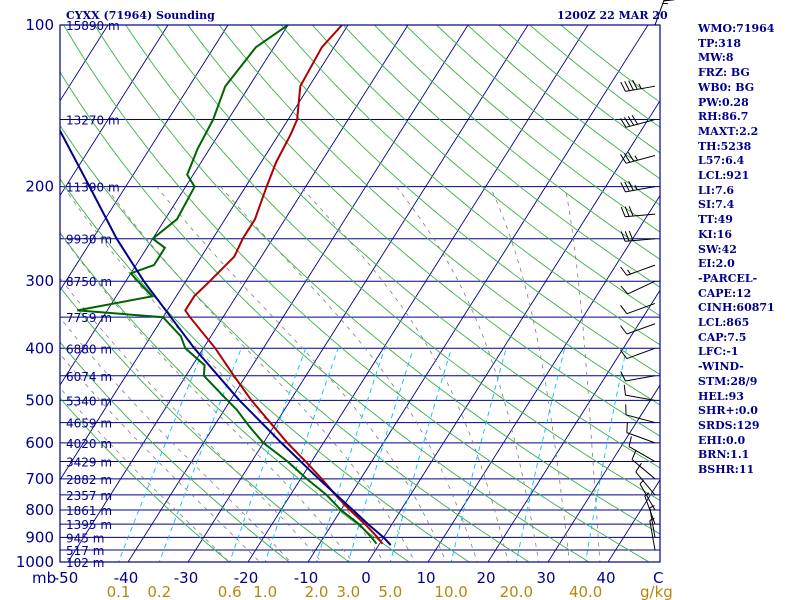 The width and height of the screenshot is (800, 600). Describe the element at coordinates (89, 401) in the screenshot. I see `height-label: 5340 m` at that location.